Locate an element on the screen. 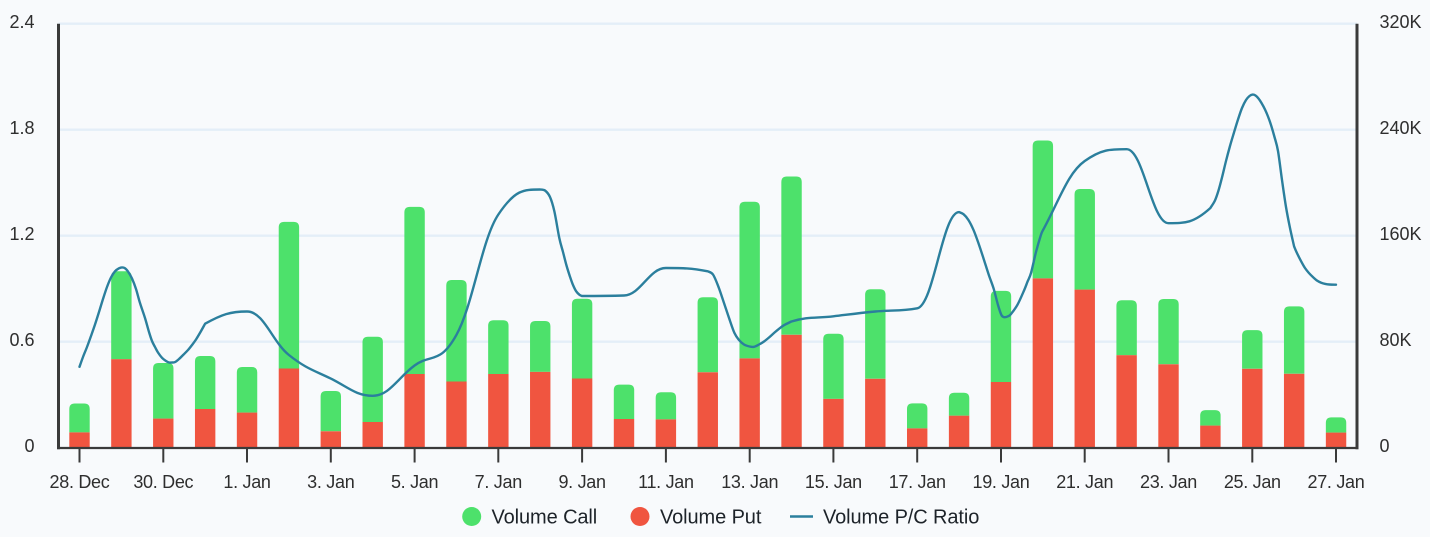 This screenshot has width=1430, height=537. svg-text: Volume Put is located at coordinates (711, 518).